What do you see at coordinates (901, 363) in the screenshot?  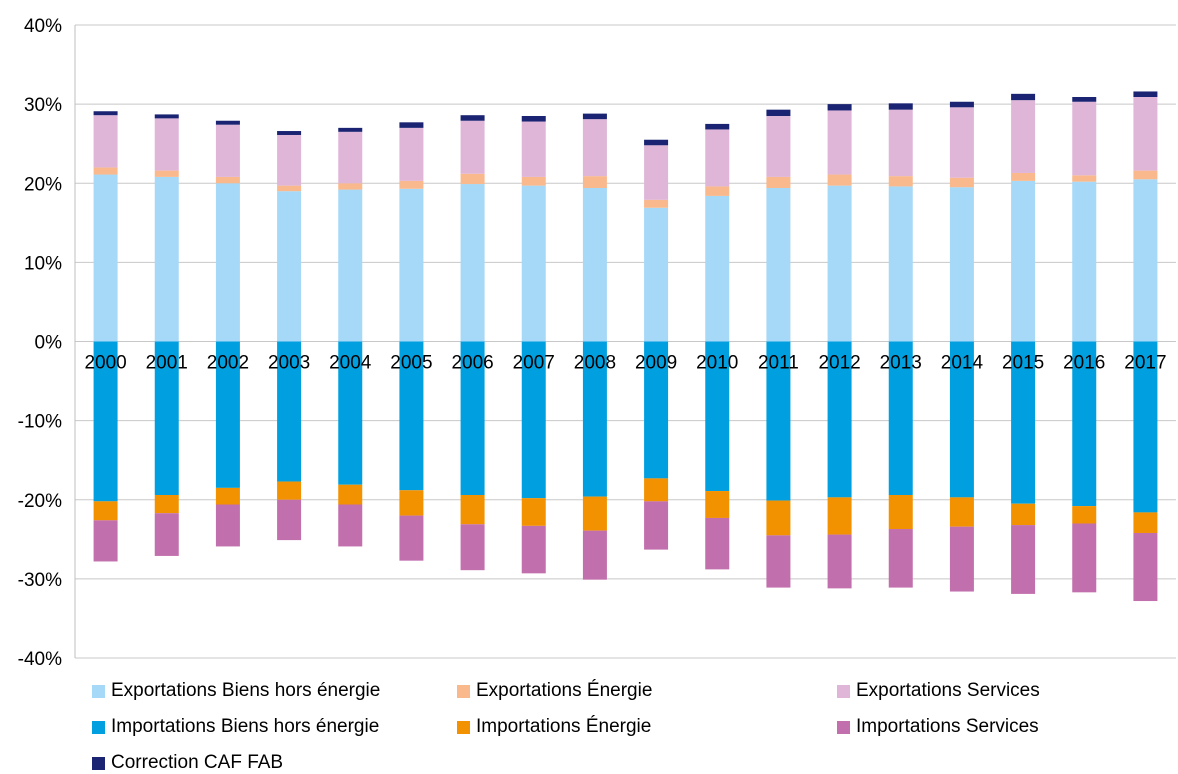 I see `x-tick-label: 2013` at bounding box center [901, 363].